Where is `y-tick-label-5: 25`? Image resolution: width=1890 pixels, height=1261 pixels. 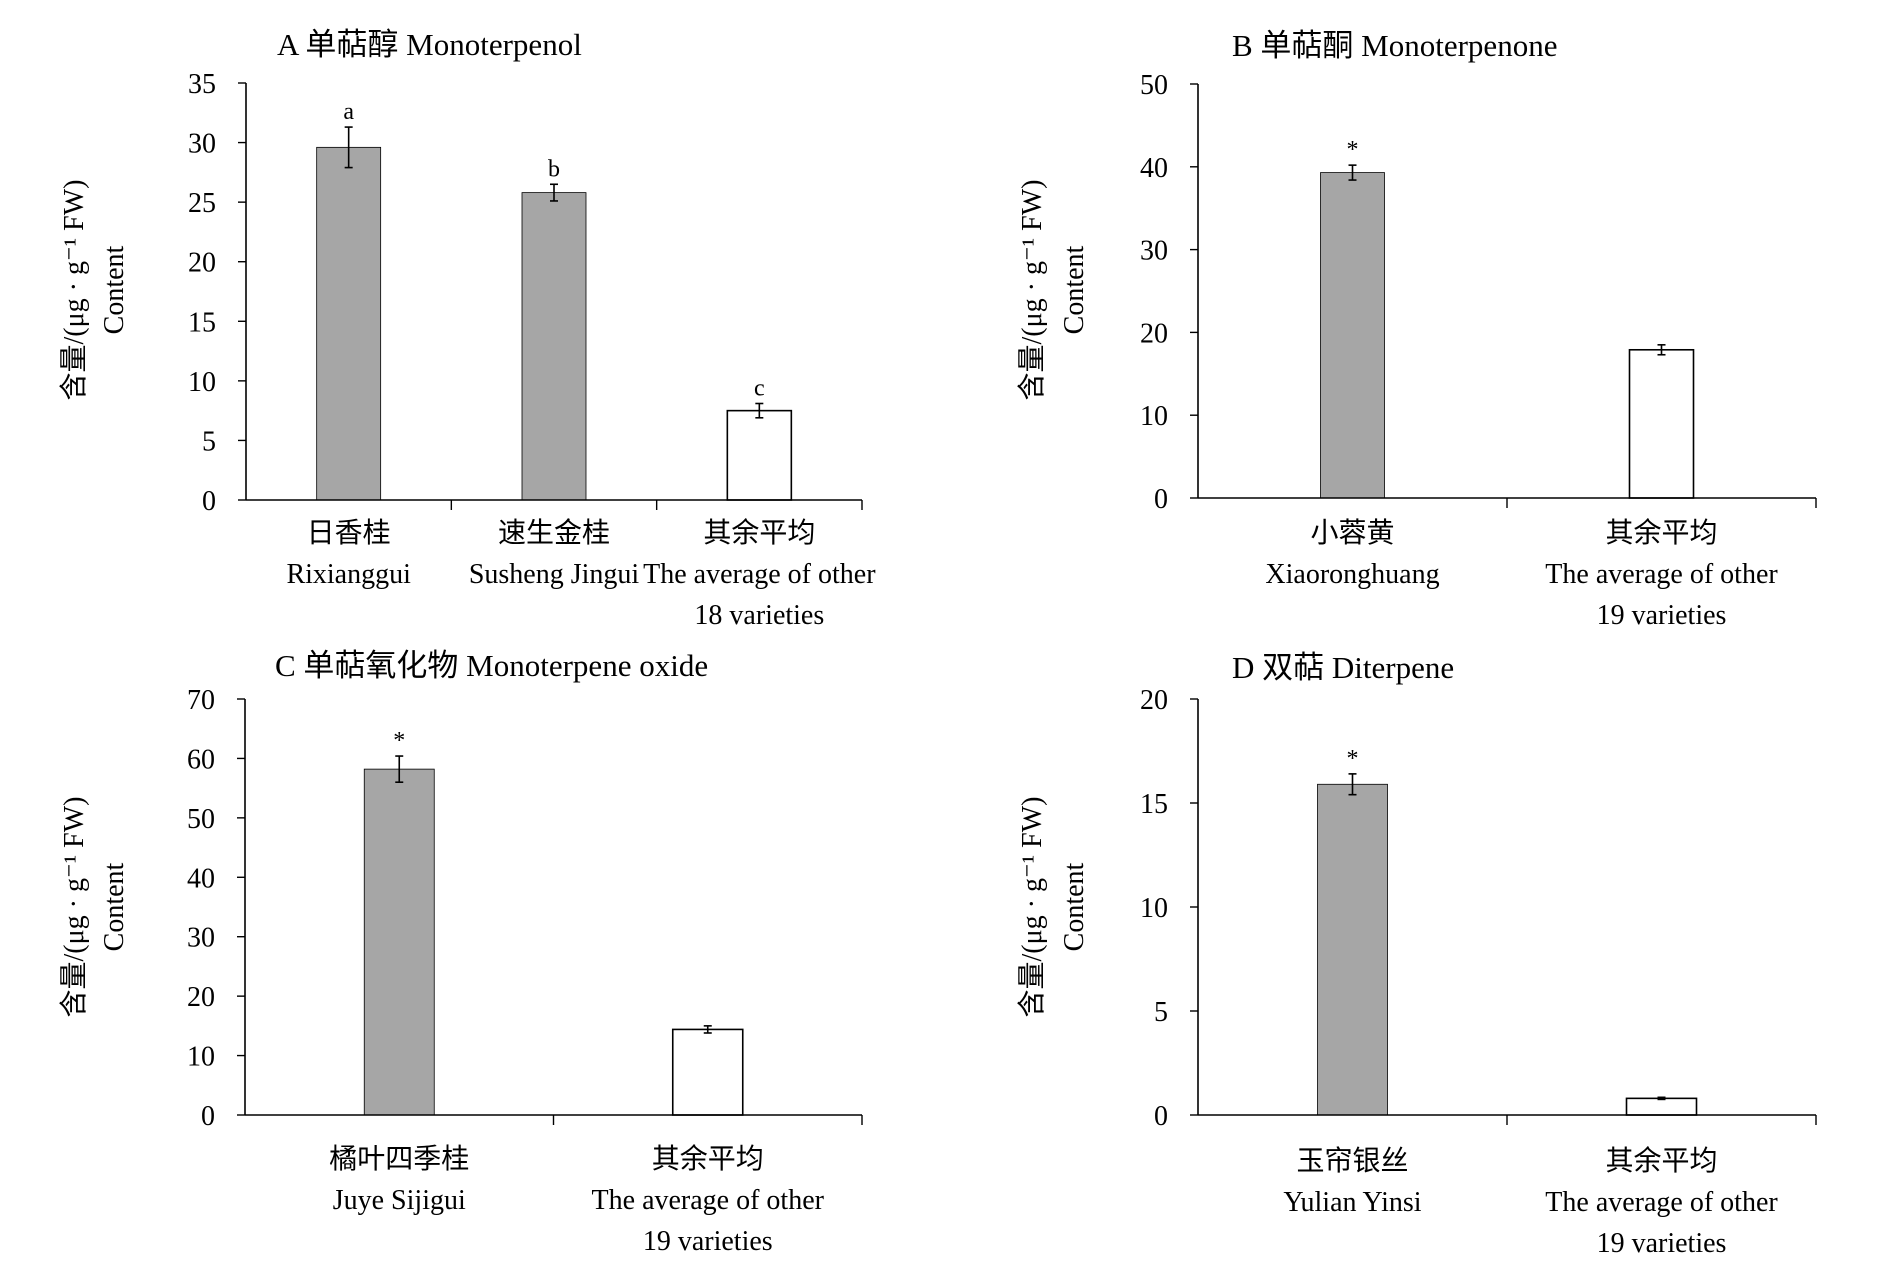 y-tick-label-5: 25 is located at coordinates (202, 203).